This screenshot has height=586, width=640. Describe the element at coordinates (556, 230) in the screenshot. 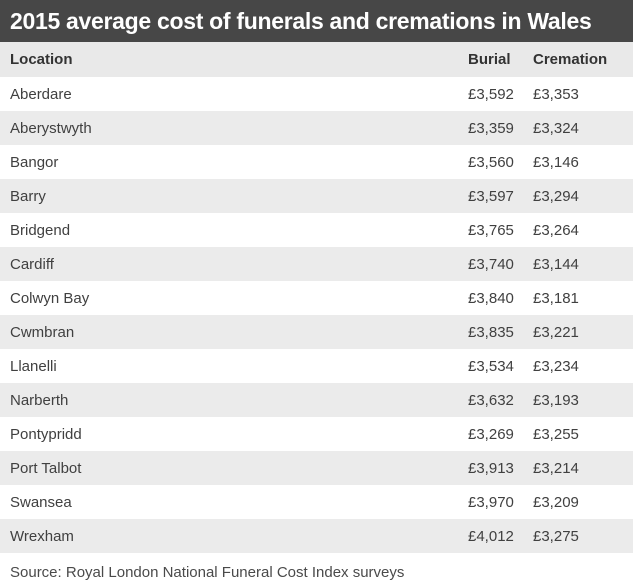

I see `cell-cremation: £3,264` at that location.